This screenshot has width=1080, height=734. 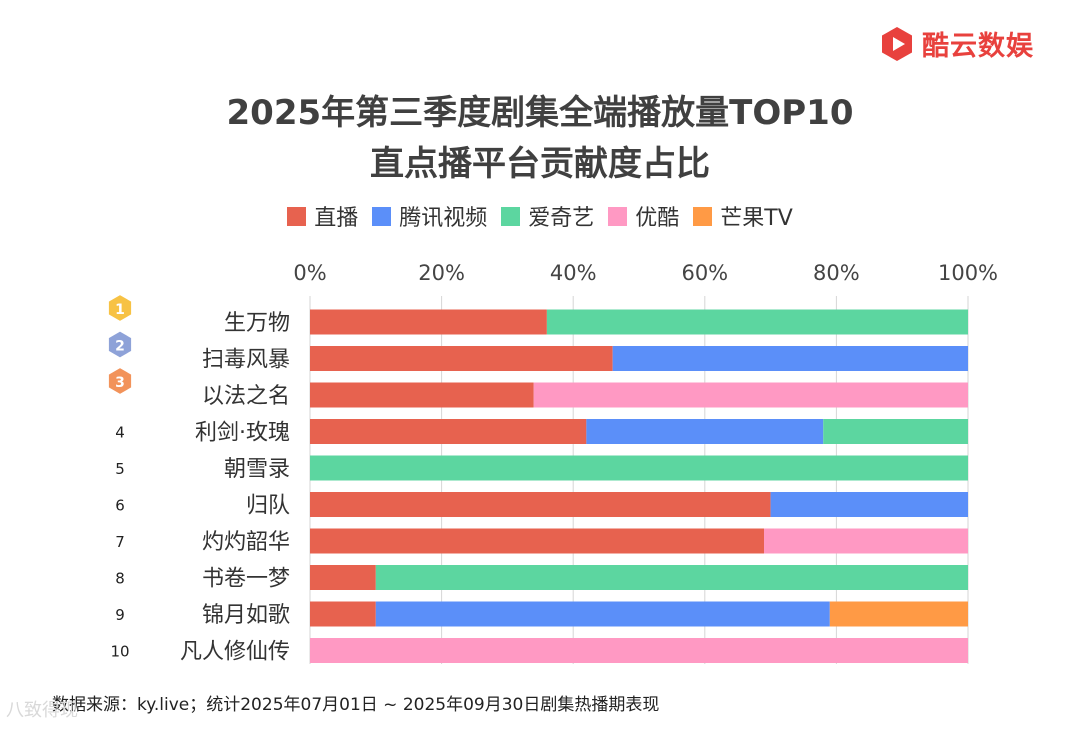 I want to click on brand-name: 酷云数娱, so click(x=978, y=46).